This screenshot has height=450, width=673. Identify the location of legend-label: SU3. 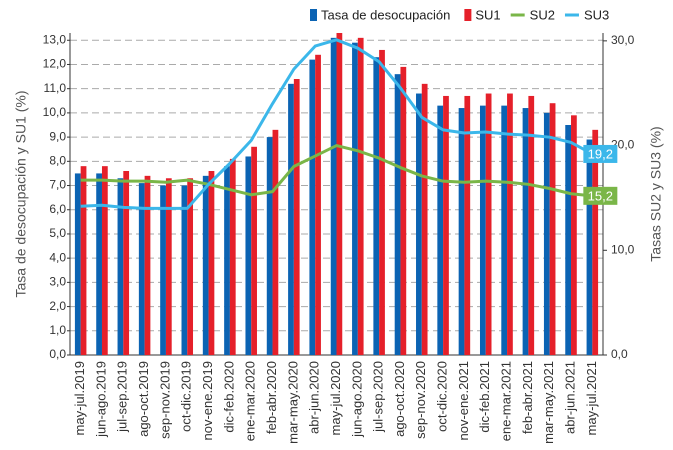
(596, 14).